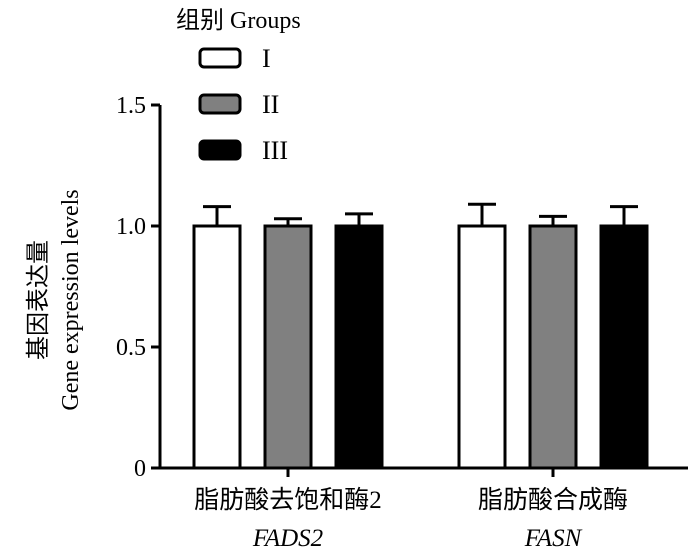 This screenshot has height=557, width=700. What do you see at coordinates (71, 299) in the screenshot?
I see `y-axis-title-en: Gene expression levels` at bounding box center [71, 299].